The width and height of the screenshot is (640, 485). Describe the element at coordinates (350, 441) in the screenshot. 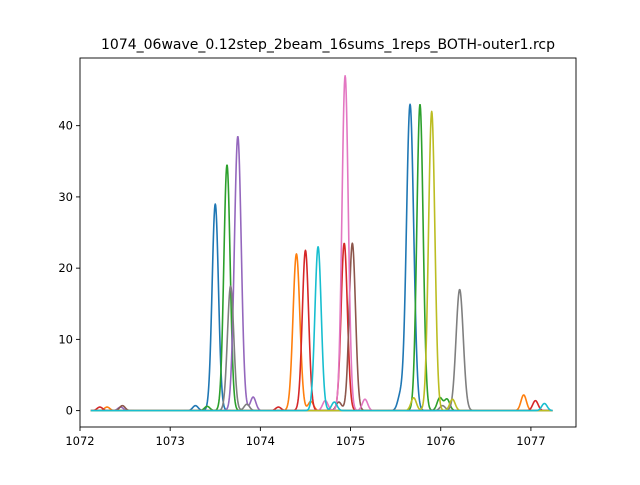

I see `x-tick-label: 1075` at that location.